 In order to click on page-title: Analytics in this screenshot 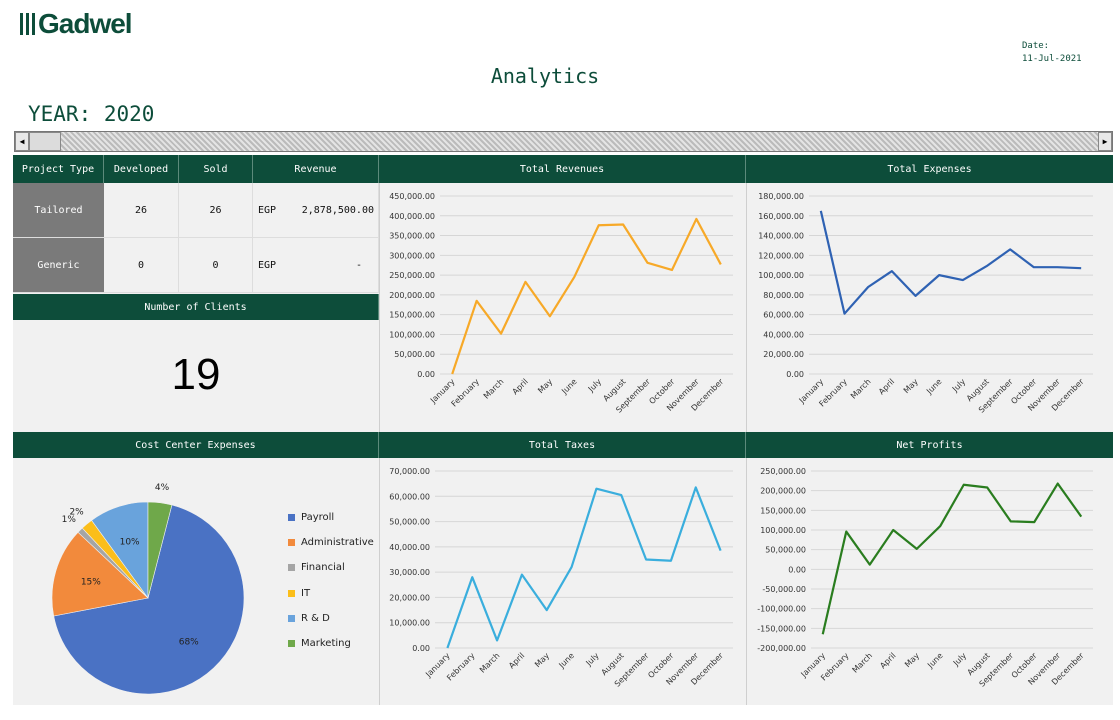, I will do `click(545, 76)`.